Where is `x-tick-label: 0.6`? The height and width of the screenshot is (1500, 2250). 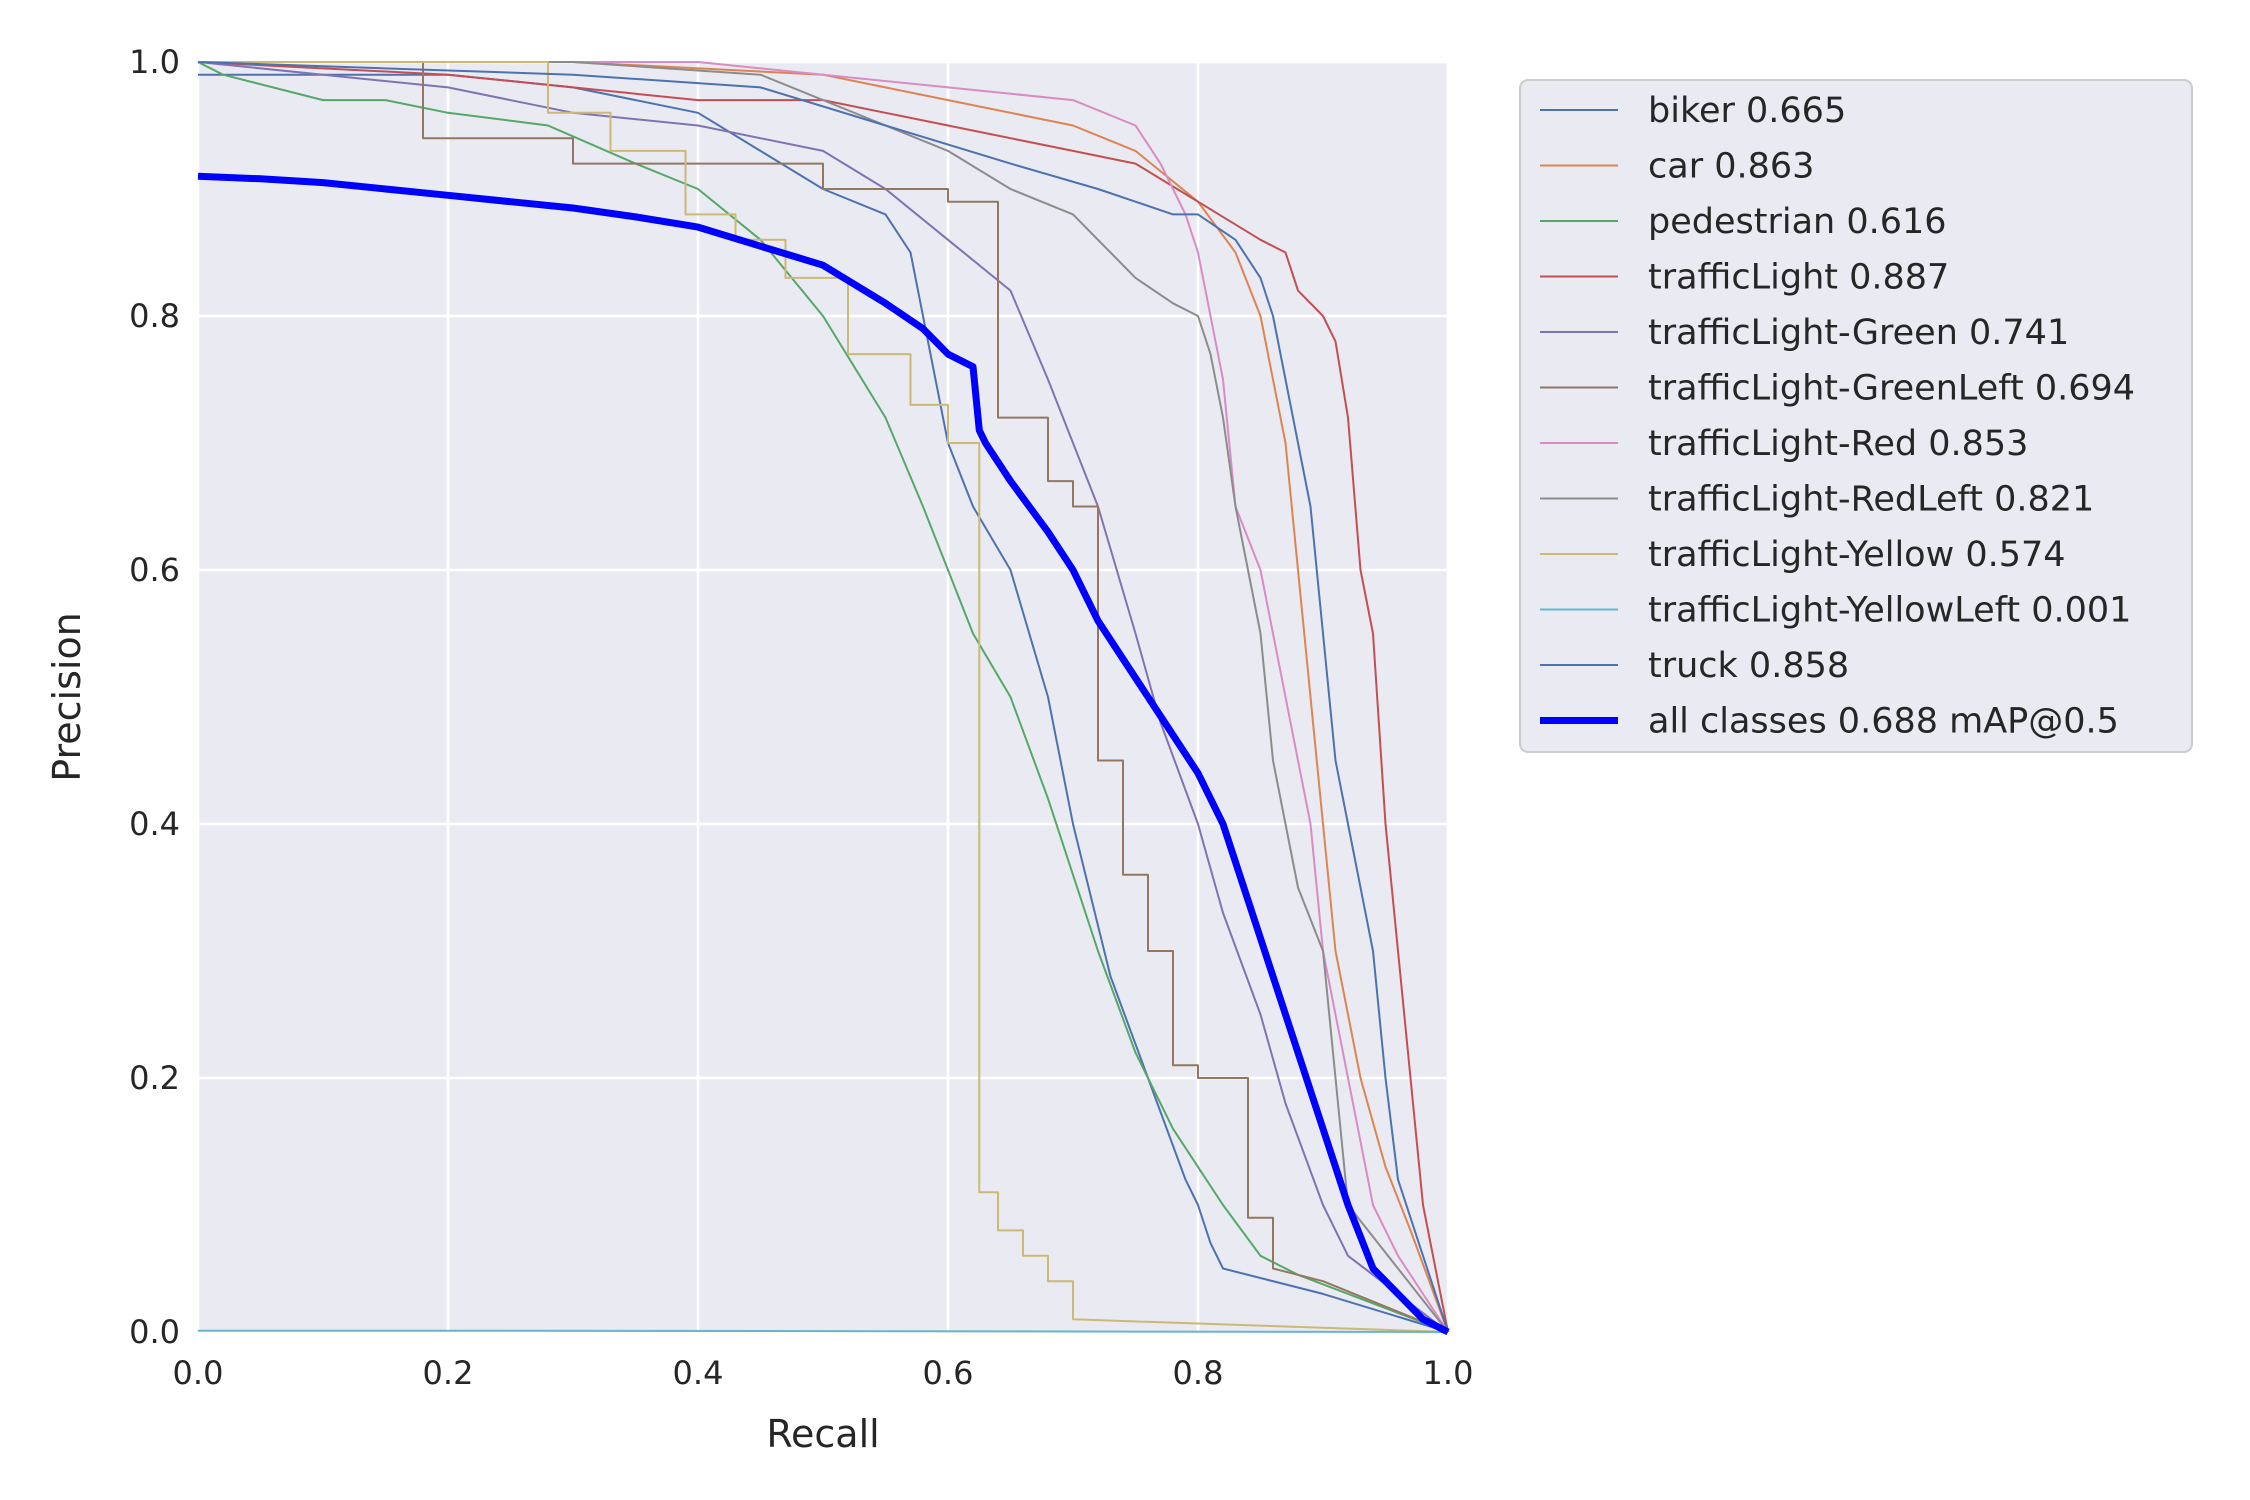 x-tick-label: 0.6 is located at coordinates (948, 1373).